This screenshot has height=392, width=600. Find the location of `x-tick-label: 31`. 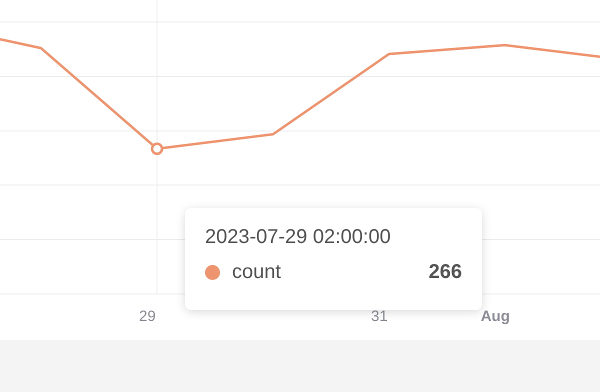

x-tick-label: 31 is located at coordinates (379, 317).